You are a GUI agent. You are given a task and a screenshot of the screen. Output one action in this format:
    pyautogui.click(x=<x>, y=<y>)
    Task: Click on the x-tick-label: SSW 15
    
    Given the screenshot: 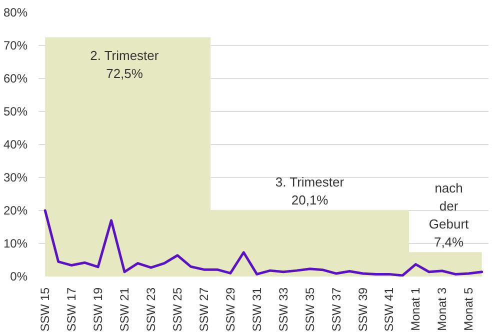 What is the action you would take?
    pyautogui.click(x=45, y=309)
    